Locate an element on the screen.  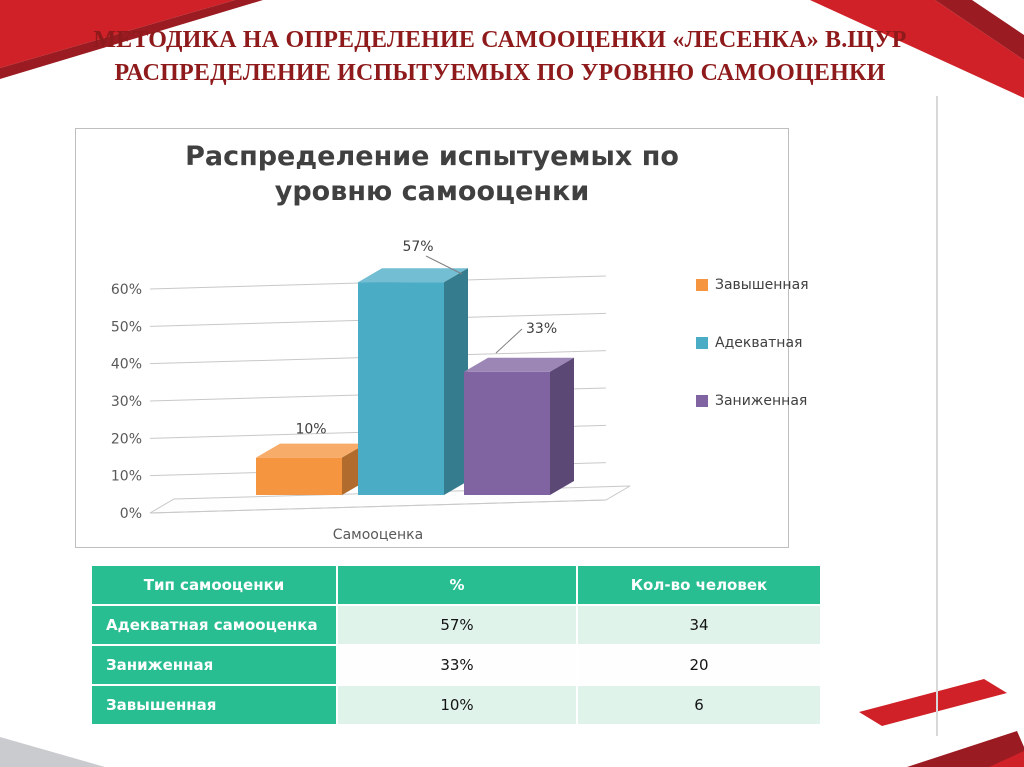
top-left-ribbon is located at coordinates (131, 39).